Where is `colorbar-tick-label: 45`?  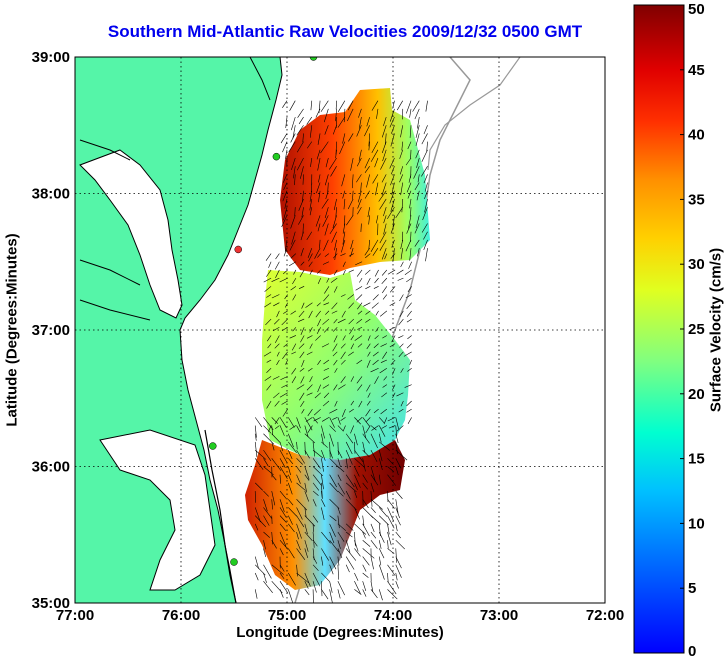 colorbar-tick-label: 45 is located at coordinates (696, 70).